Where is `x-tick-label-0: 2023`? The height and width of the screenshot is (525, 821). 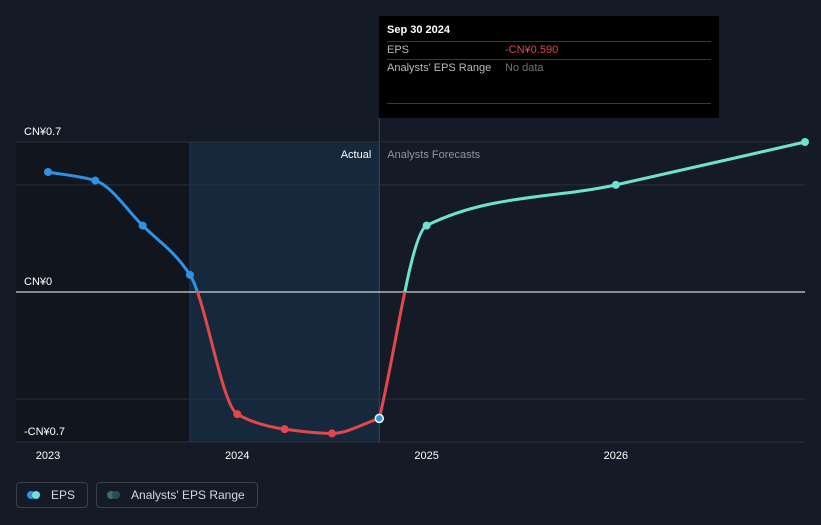 x-tick-label-0: 2023 is located at coordinates (48, 456).